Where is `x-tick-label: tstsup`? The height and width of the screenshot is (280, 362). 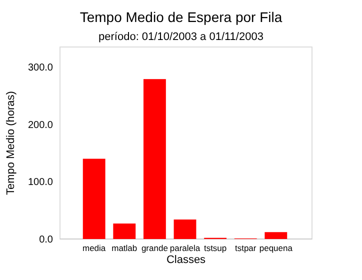 x-tick-label: tstsup is located at coordinates (215, 248).